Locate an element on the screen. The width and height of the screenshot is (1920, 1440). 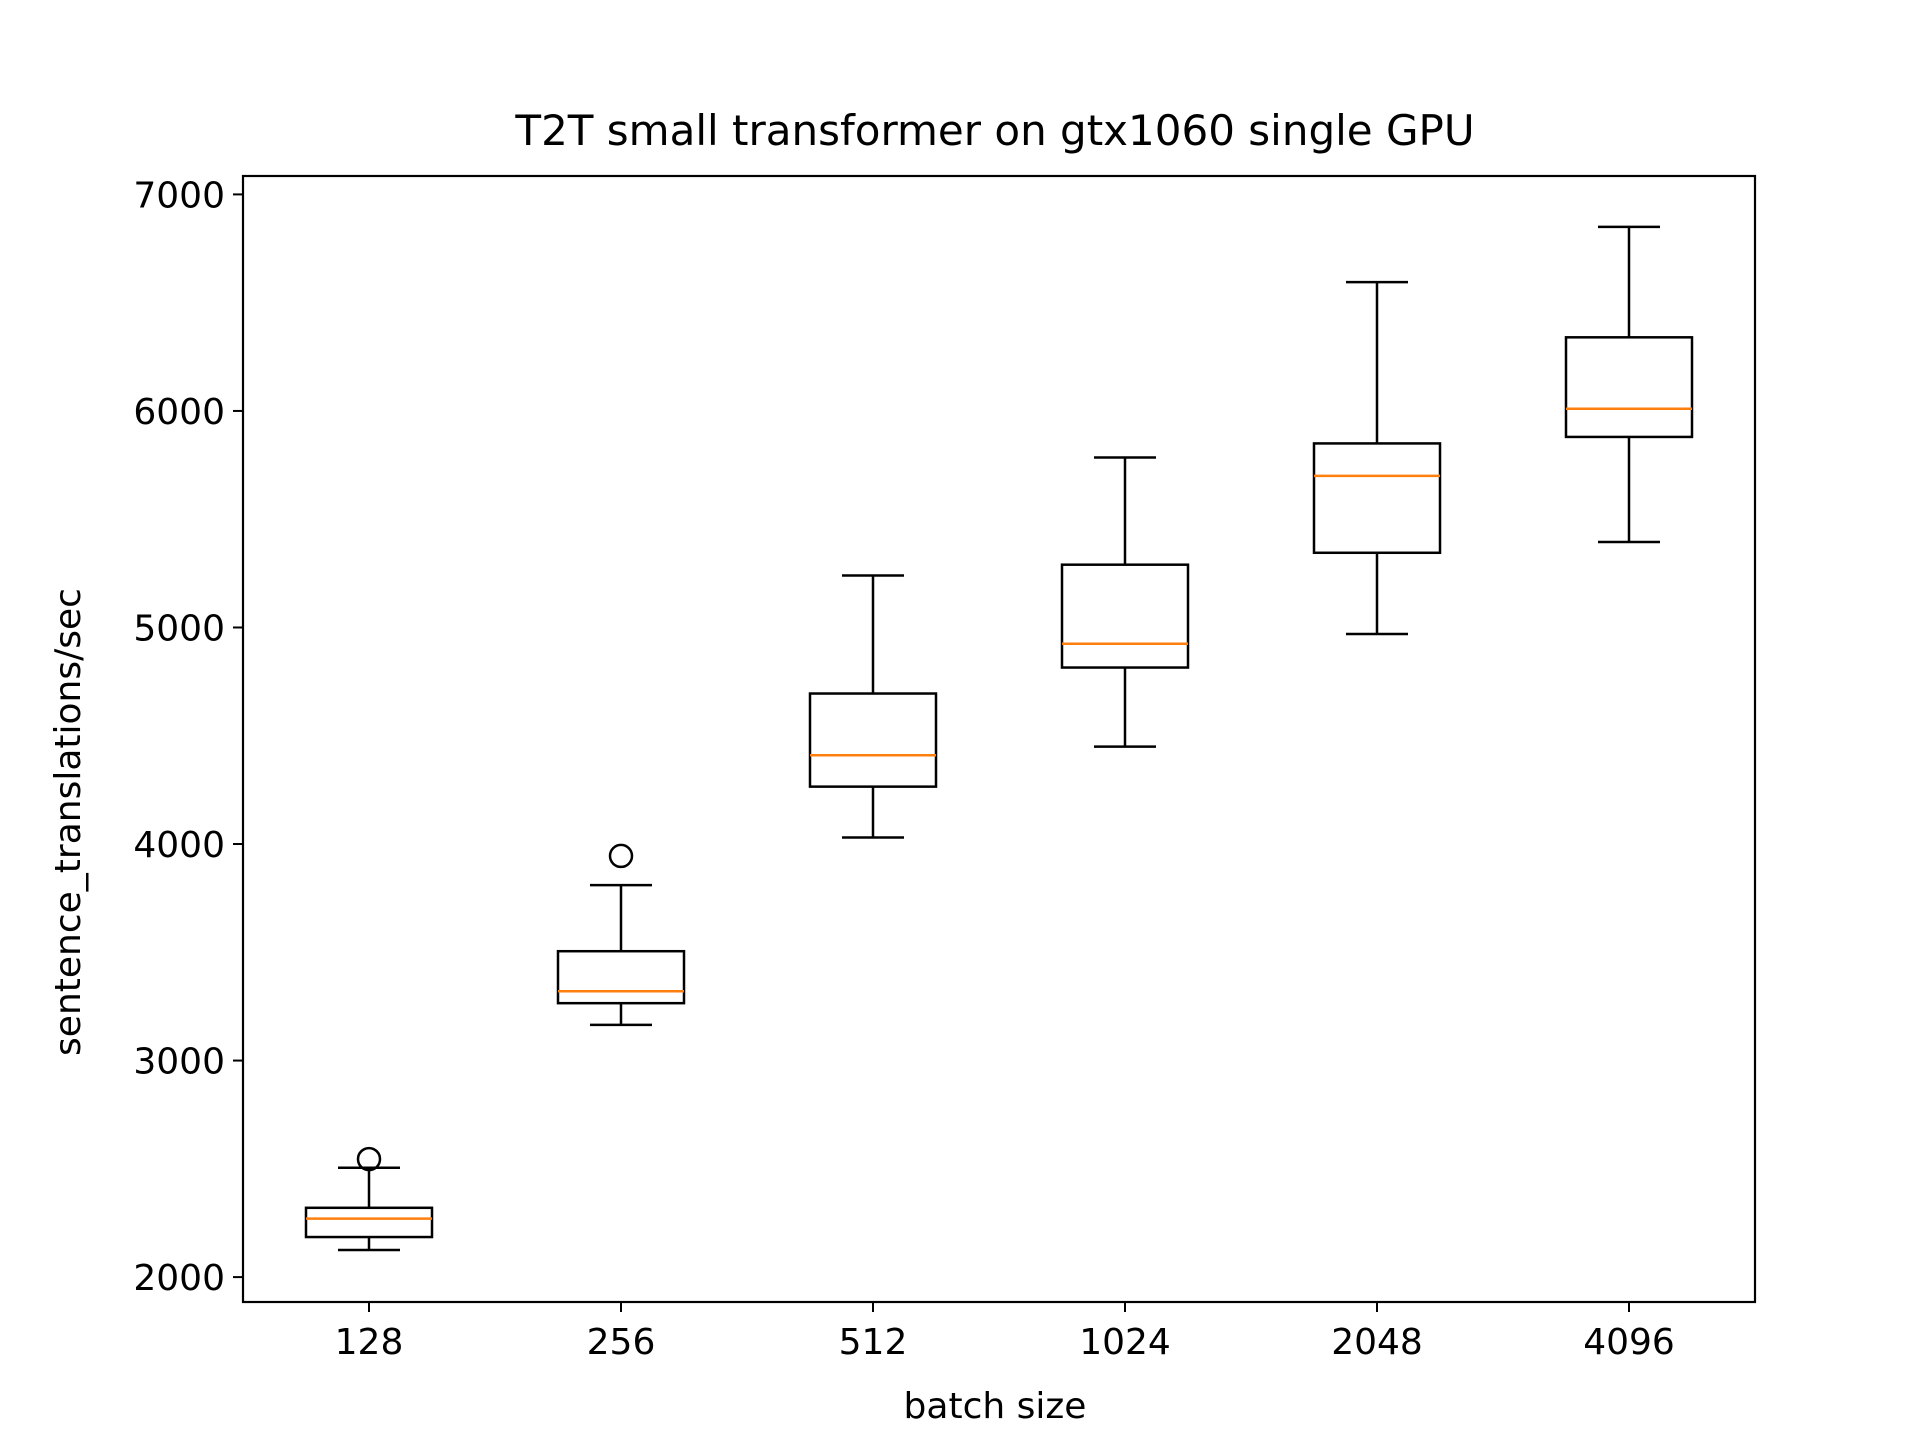
x-tick-label: 1024 is located at coordinates (1125, 1342).